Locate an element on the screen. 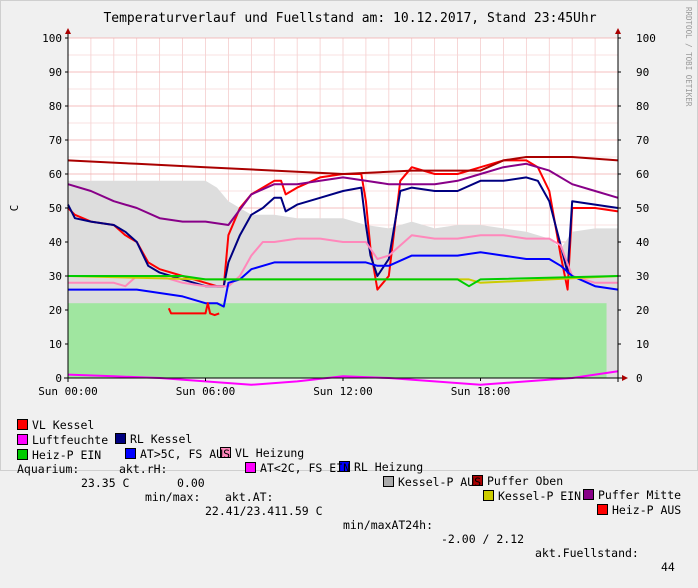 The image size is (698, 588). x-tick-label: Sun 12:00 is located at coordinates (343, 391).